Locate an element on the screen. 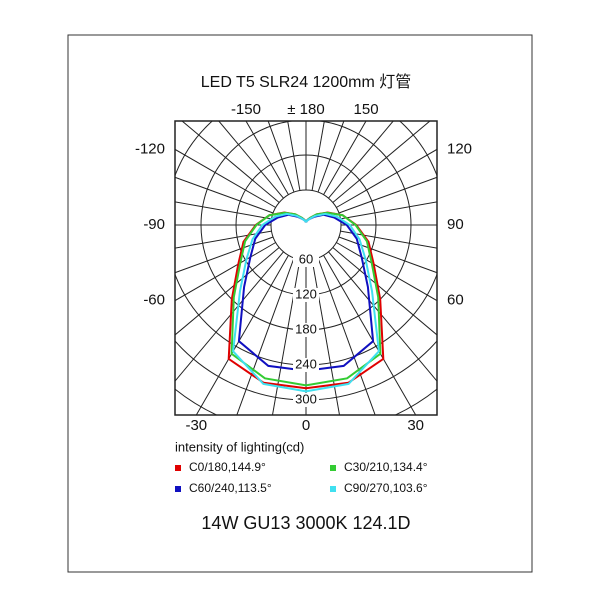 This screenshot has width=600, height=600. angle-tick-label: 90 is located at coordinates (455, 224).